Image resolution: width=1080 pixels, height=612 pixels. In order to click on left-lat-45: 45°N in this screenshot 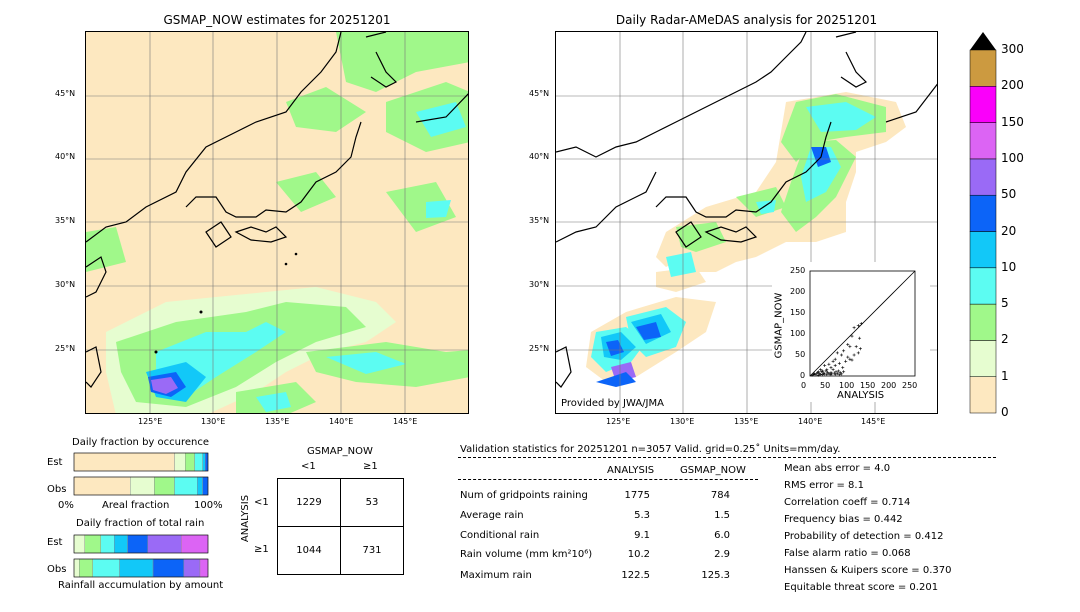, I will do `click(65, 93)`.